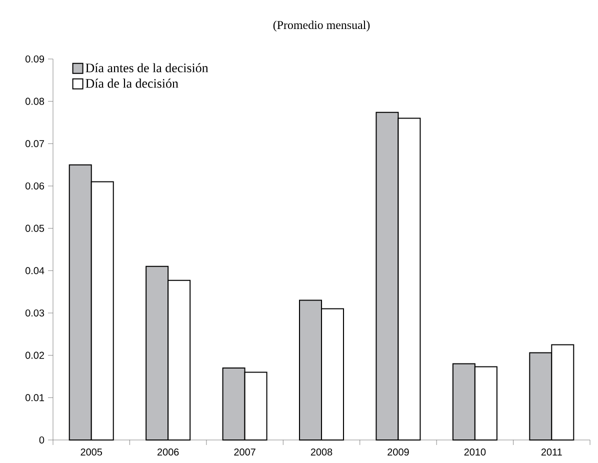  I want to click on x-tick-label: 2010, so click(475, 452).